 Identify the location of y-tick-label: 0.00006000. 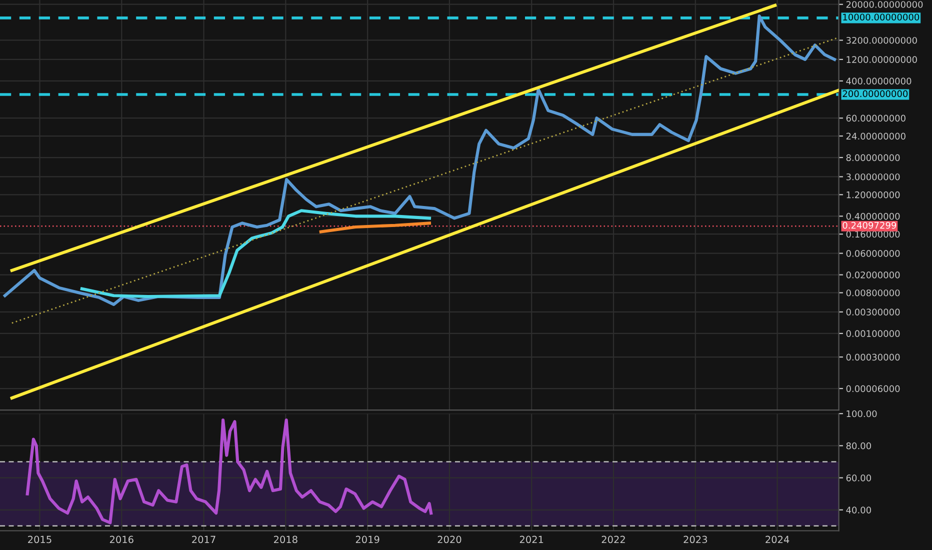
(873, 388).